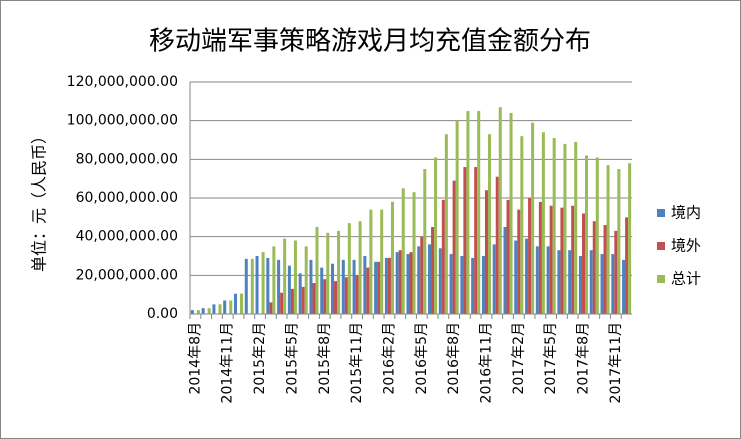  What do you see at coordinates (228, 362) in the screenshot?
I see `x-tick-label: 2014年11月` at bounding box center [228, 362].